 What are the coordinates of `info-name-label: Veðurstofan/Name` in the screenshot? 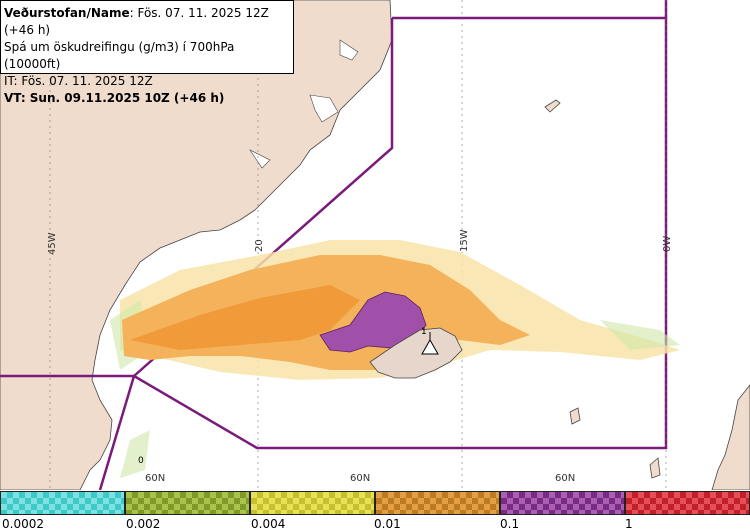 It's located at (67, 13).